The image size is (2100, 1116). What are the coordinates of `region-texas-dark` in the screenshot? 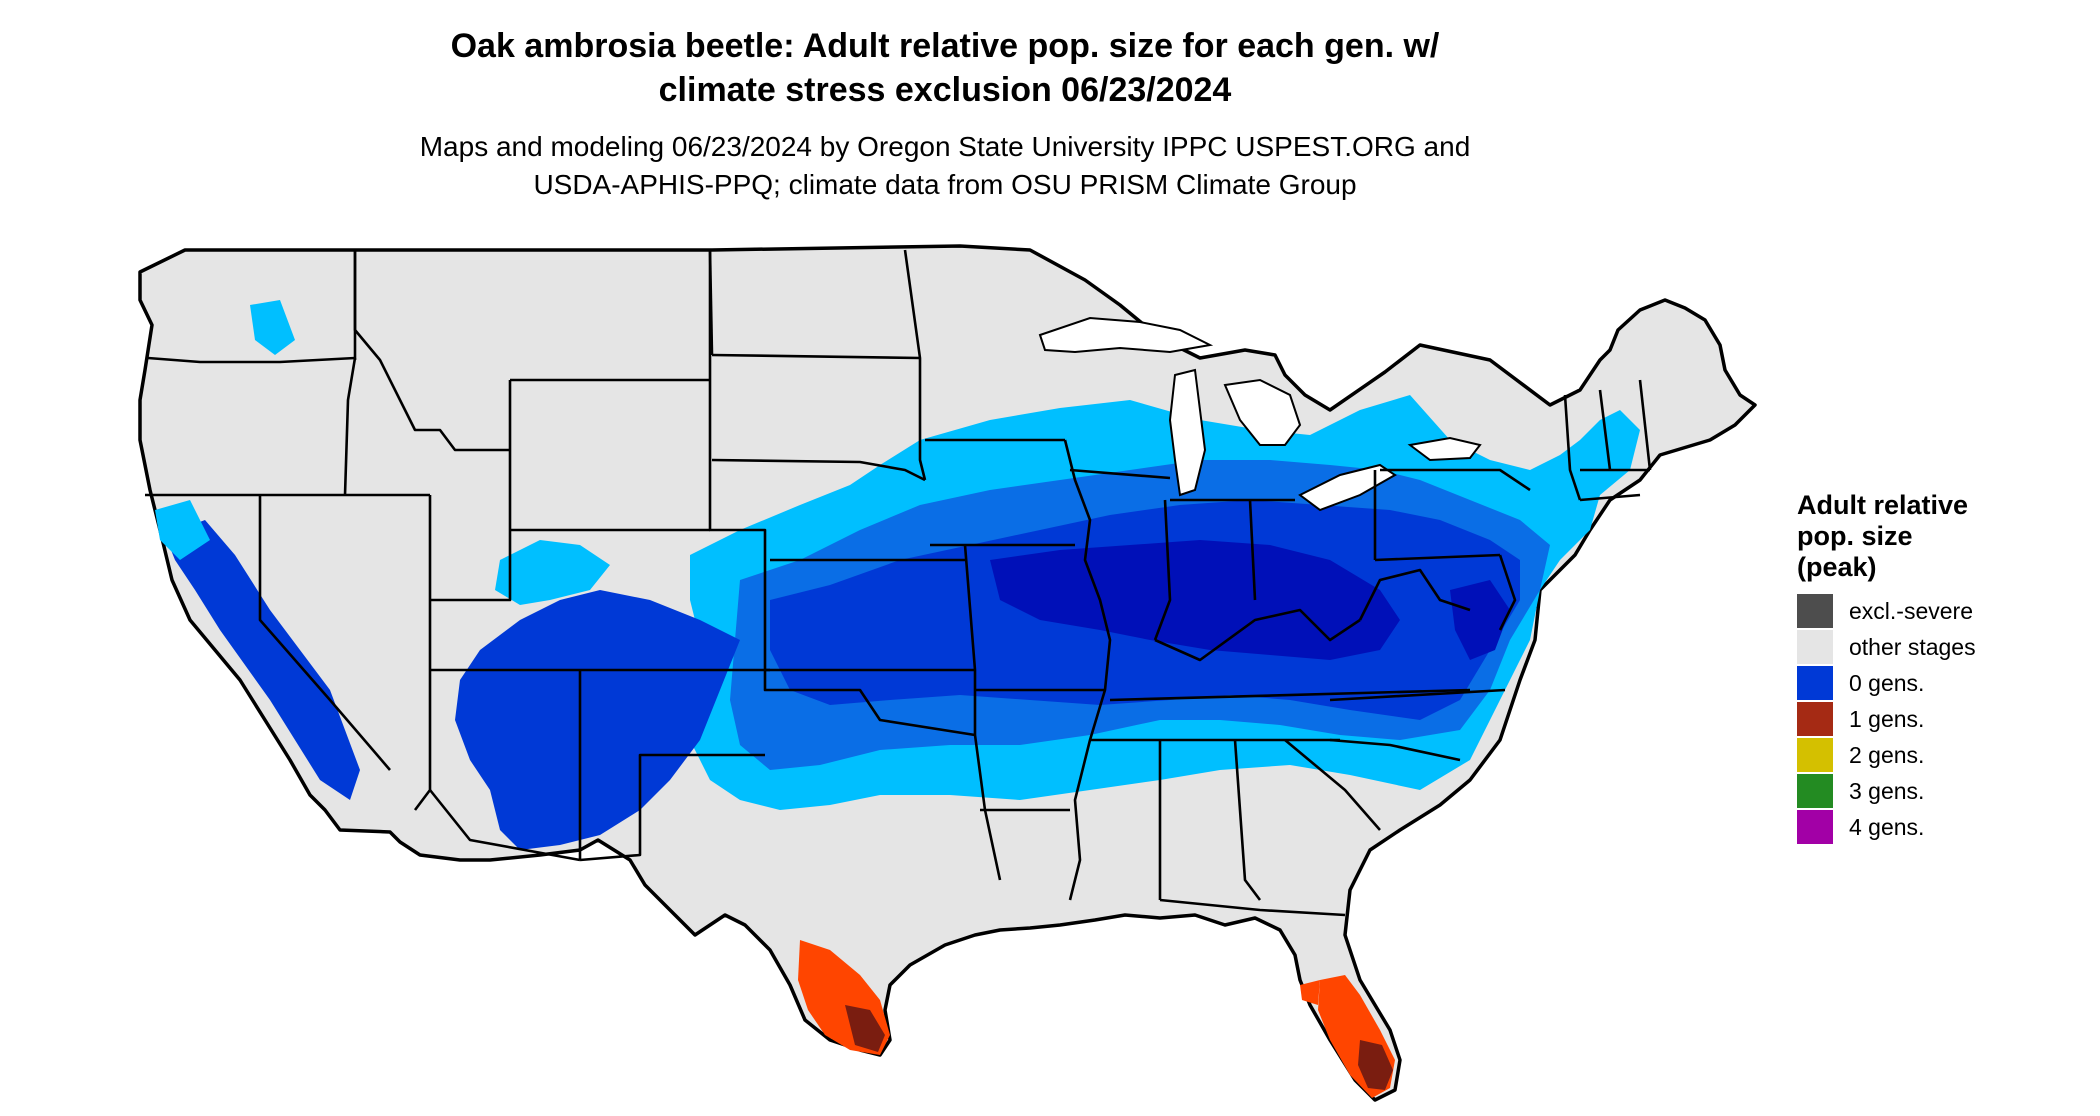 It's located at (865, 1028).